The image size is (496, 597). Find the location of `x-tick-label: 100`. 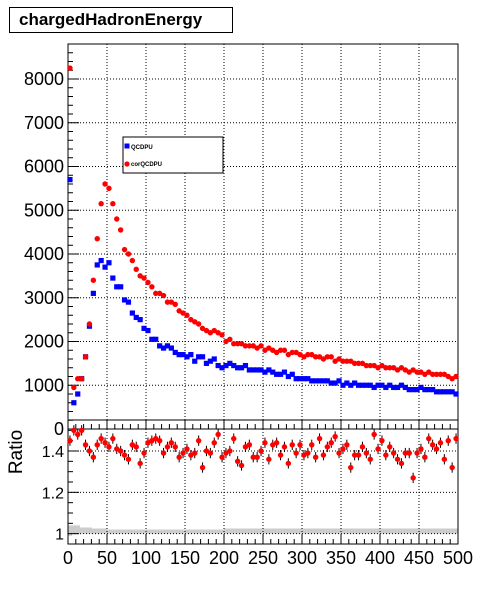

x-tick-label: 100 is located at coordinates (146, 558).